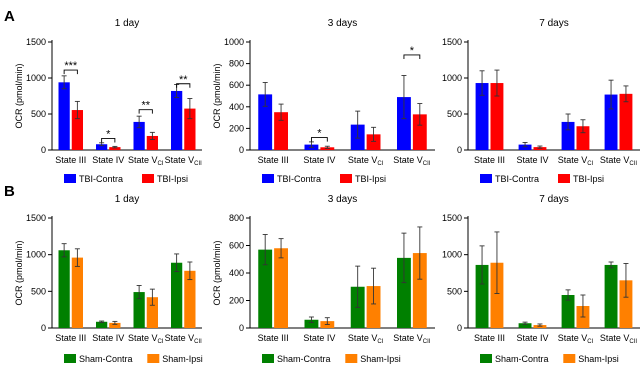 The height and width of the screenshot is (372, 644). I want to click on chart-title: 1 day, so click(127, 199).